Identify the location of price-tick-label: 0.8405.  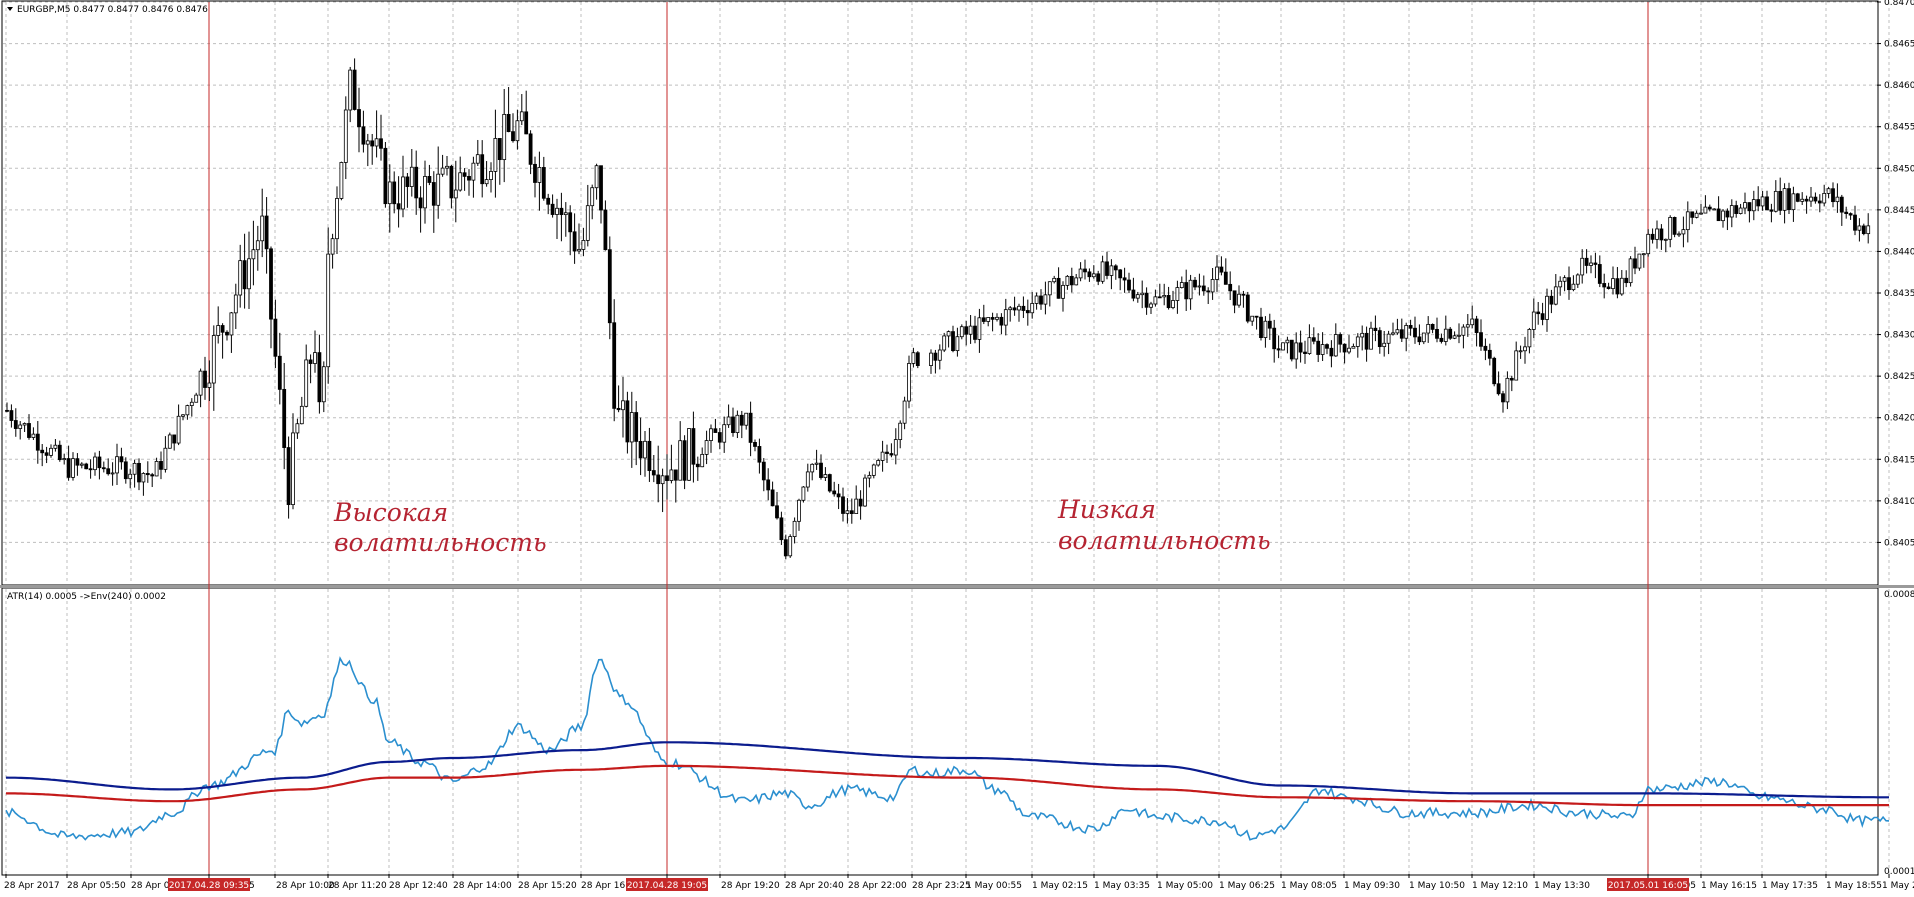
(1899, 543).